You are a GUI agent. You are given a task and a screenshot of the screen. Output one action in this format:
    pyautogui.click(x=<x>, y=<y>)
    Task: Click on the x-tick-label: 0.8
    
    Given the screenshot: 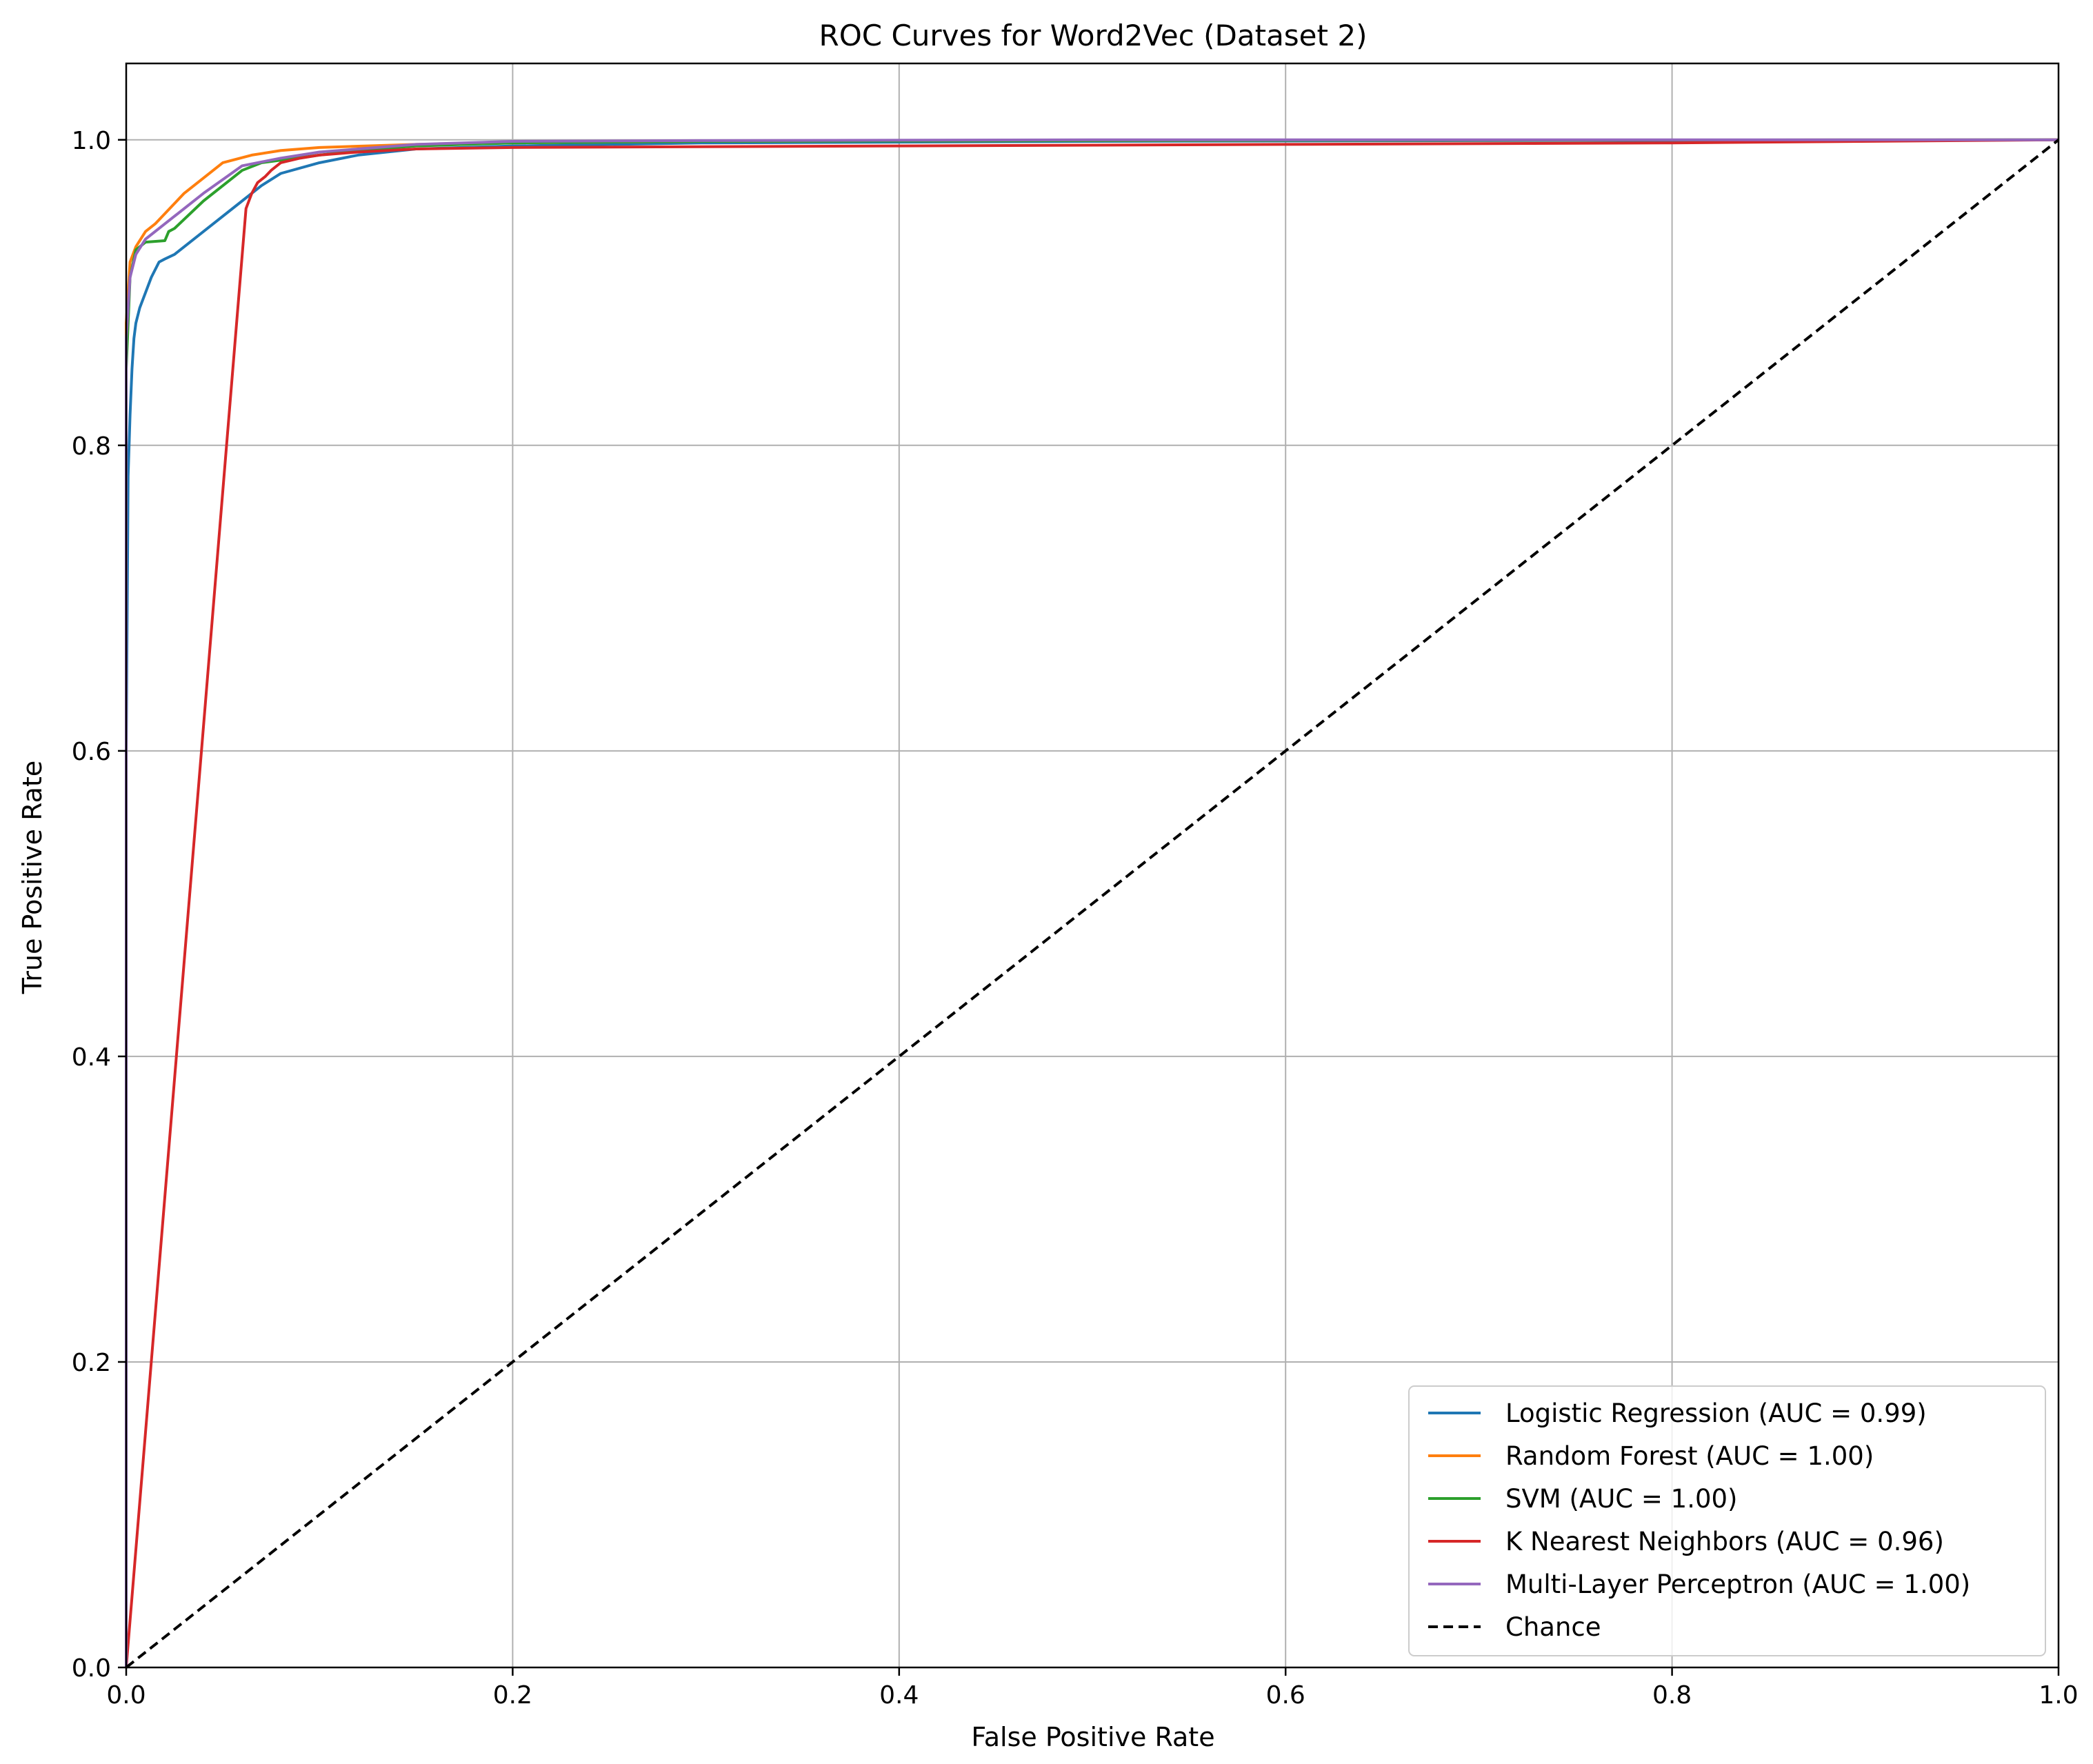 What is the action you would take?
    pyautogui.click(x=1672, y=1695)
    